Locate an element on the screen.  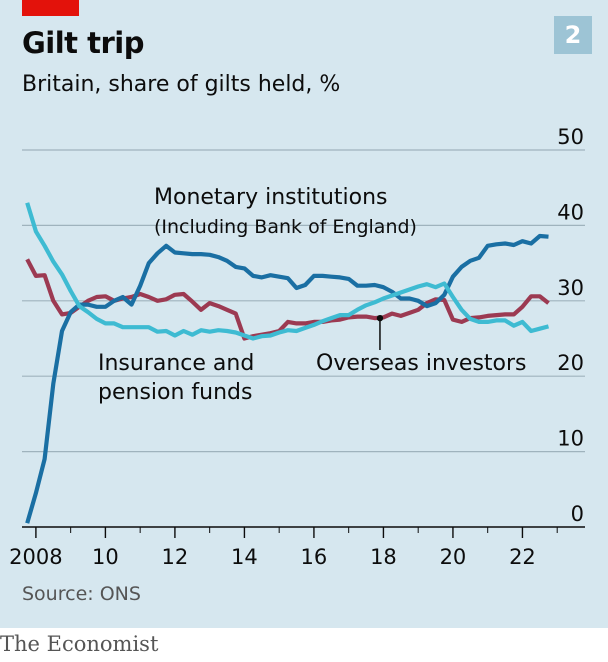
chart-number-badge: 2 is located at coordinates (573, 35).